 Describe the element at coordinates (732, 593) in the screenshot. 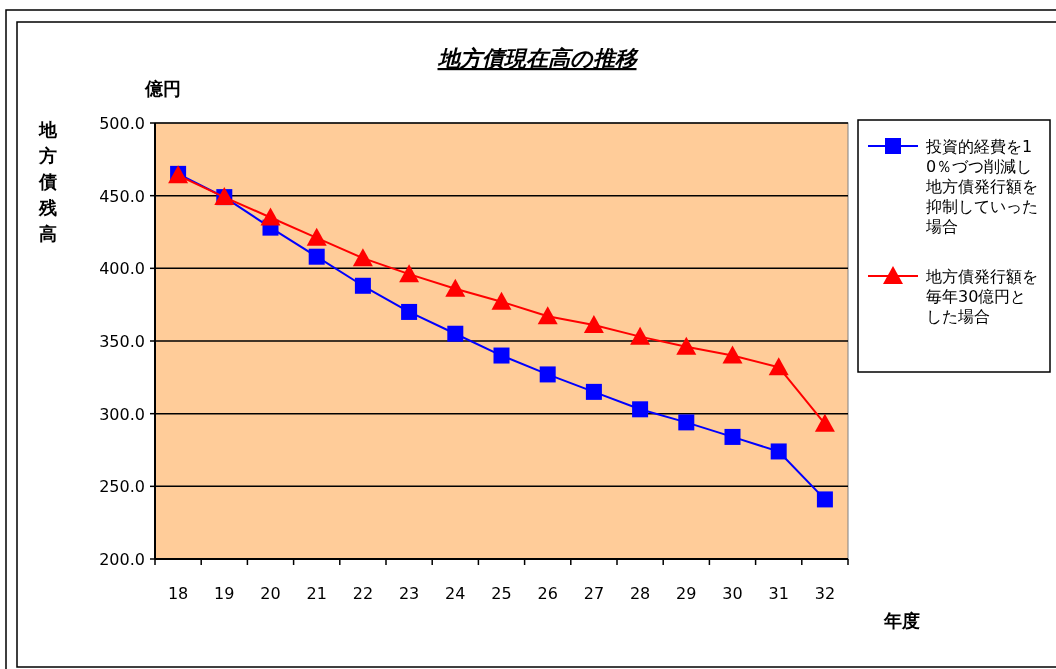

I see `x-tick-label: 30` at that location.